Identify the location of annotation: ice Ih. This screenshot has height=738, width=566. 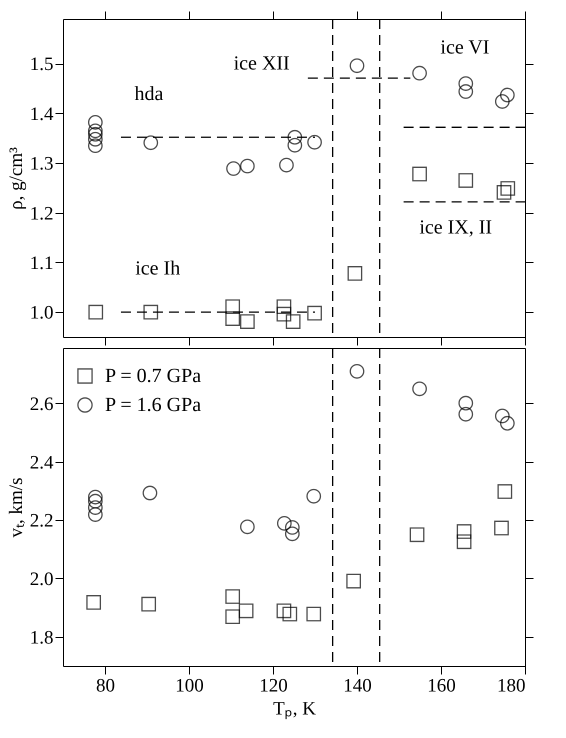
(157, 269).